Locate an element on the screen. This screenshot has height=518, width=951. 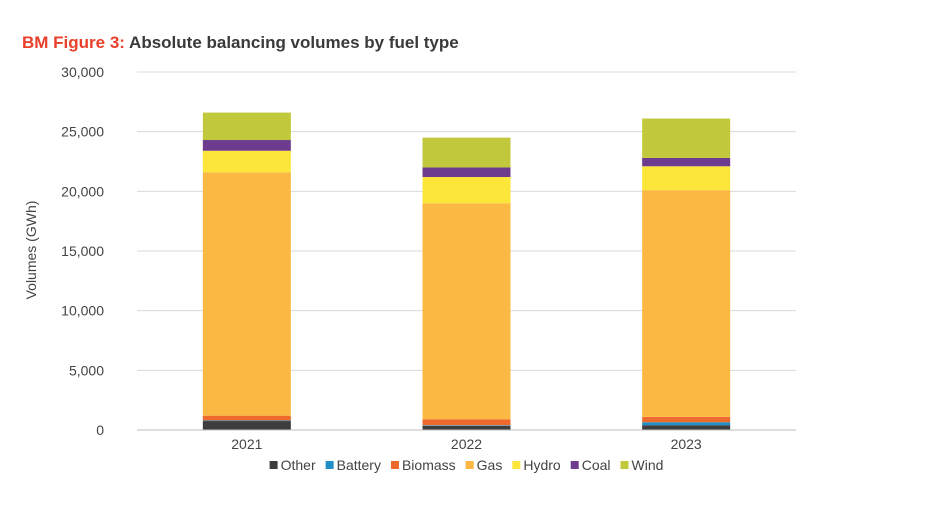
bar-segment-coal-2023 is located at coordinates (686, 162).